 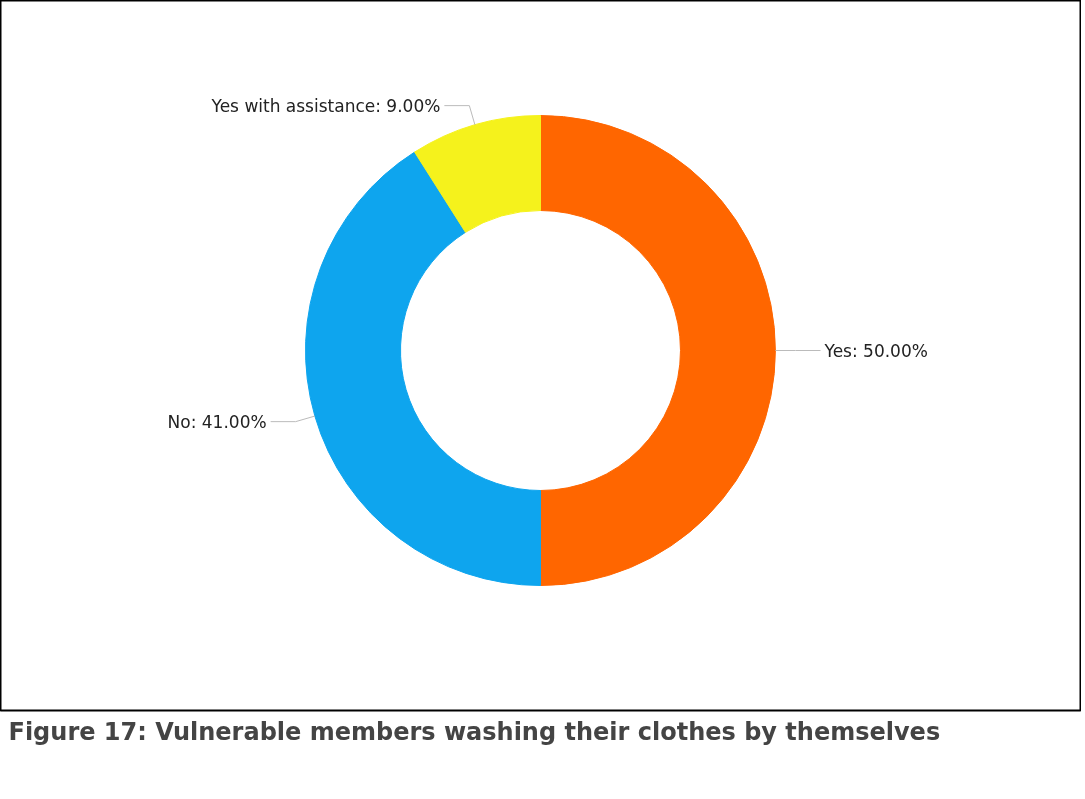 I want to click on slice-label: Yes: 50.00%, so click(x=875, y=350).